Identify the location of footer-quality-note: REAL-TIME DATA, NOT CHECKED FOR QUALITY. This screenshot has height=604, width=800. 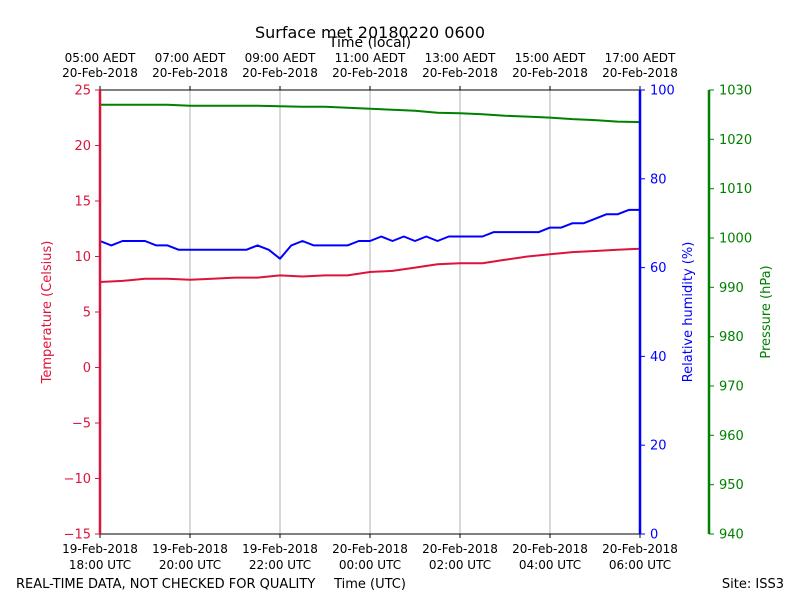
(165, 584).